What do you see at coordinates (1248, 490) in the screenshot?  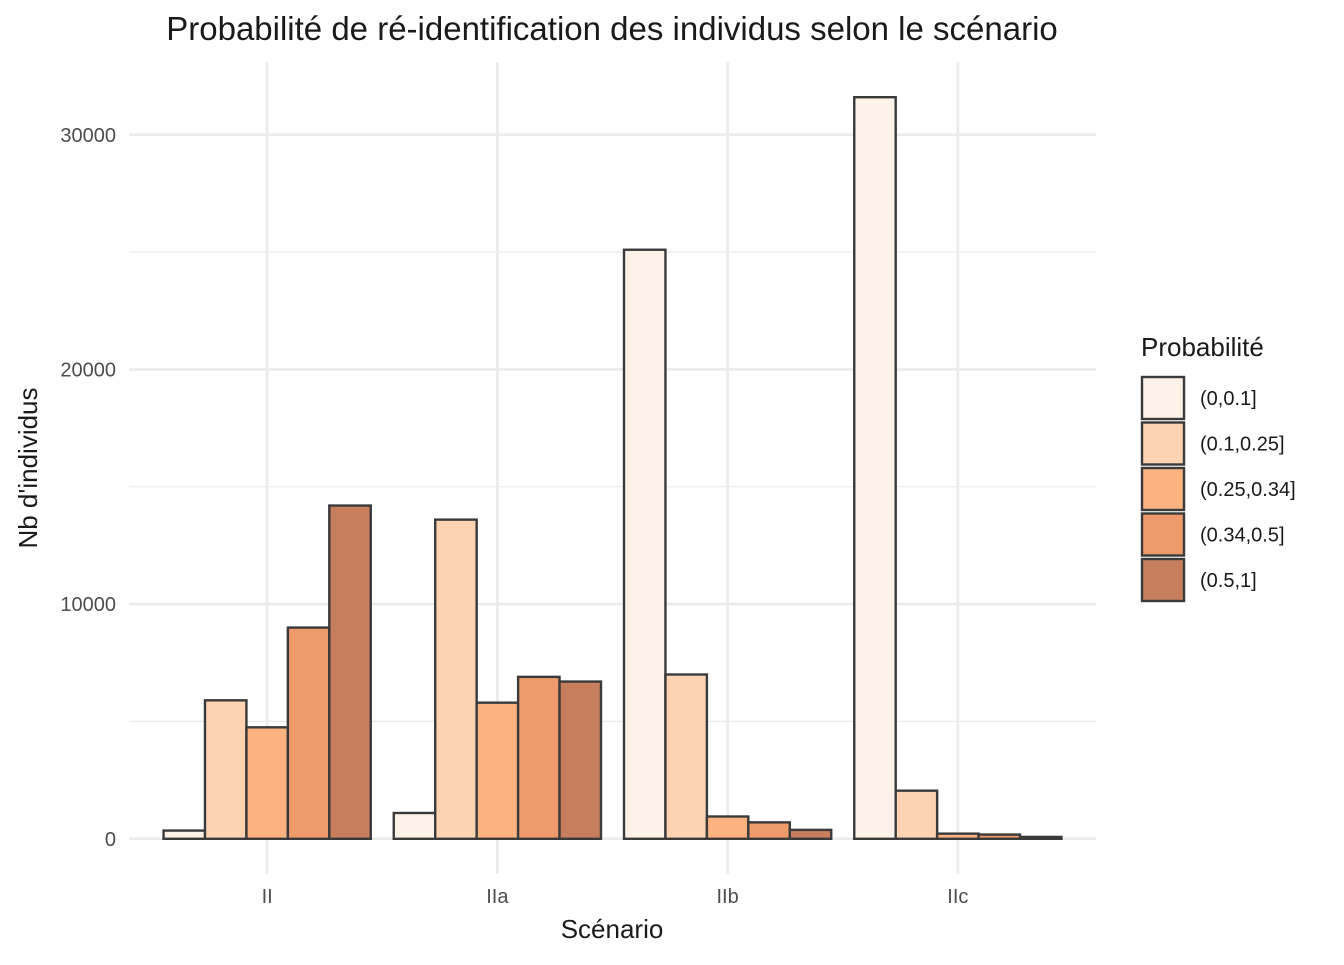 I see `legend-label: (0.25,0.34]` at bounding box center [1248, 490].